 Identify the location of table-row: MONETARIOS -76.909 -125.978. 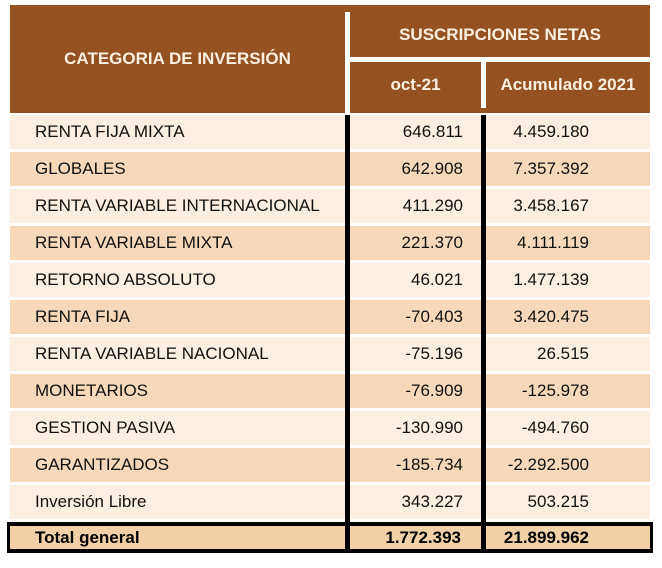
(330, 391).